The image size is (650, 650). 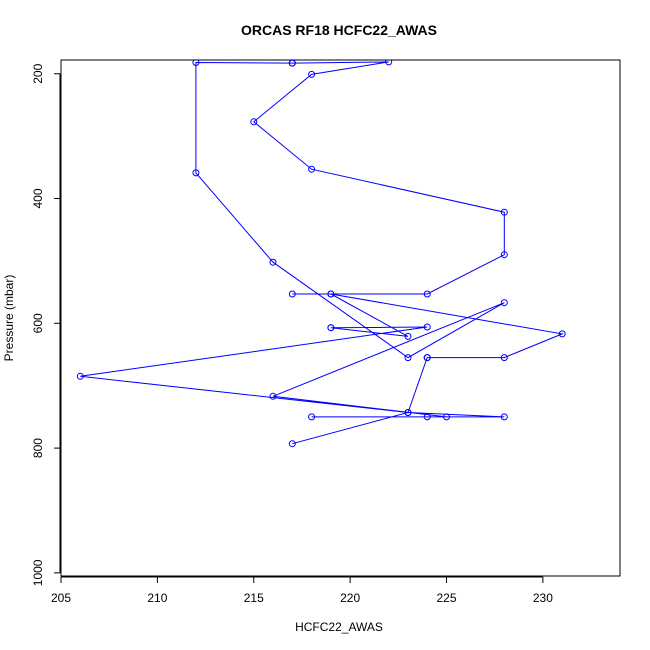 I want to click on x-tick-label: 230, so click(x=543, y=598).